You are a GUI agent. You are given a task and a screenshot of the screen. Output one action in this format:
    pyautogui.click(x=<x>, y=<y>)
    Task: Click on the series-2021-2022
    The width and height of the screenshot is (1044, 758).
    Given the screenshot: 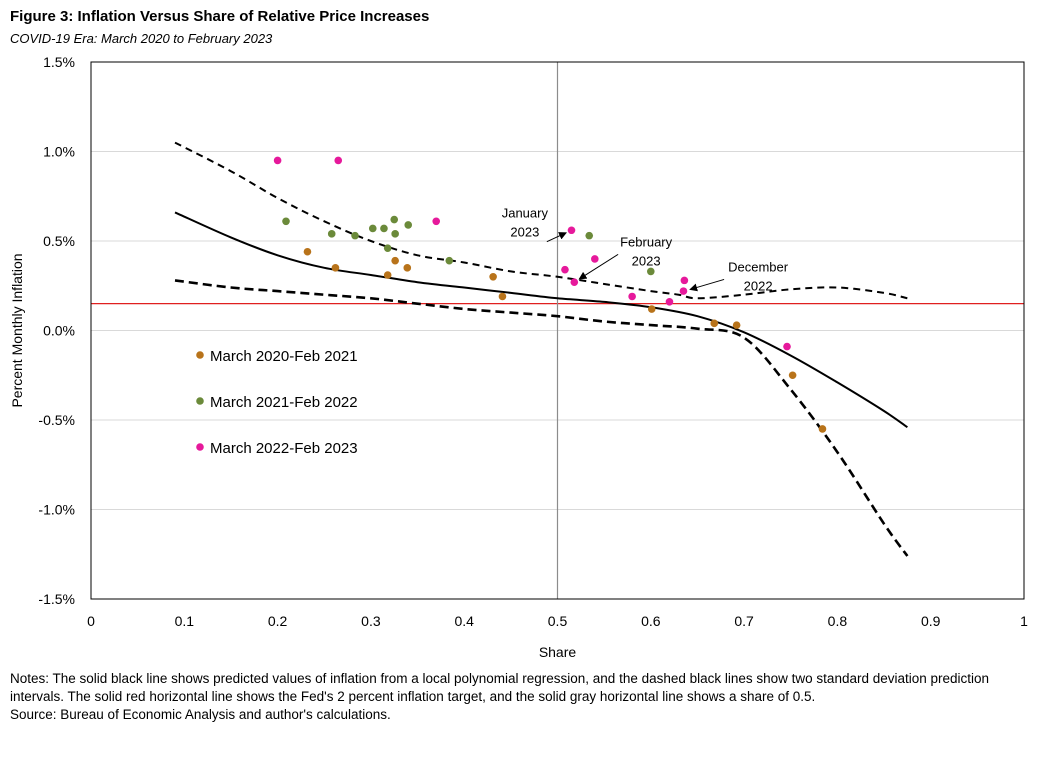 What is the action you would take?
    pyautogui.click(x=468, y=245)
    